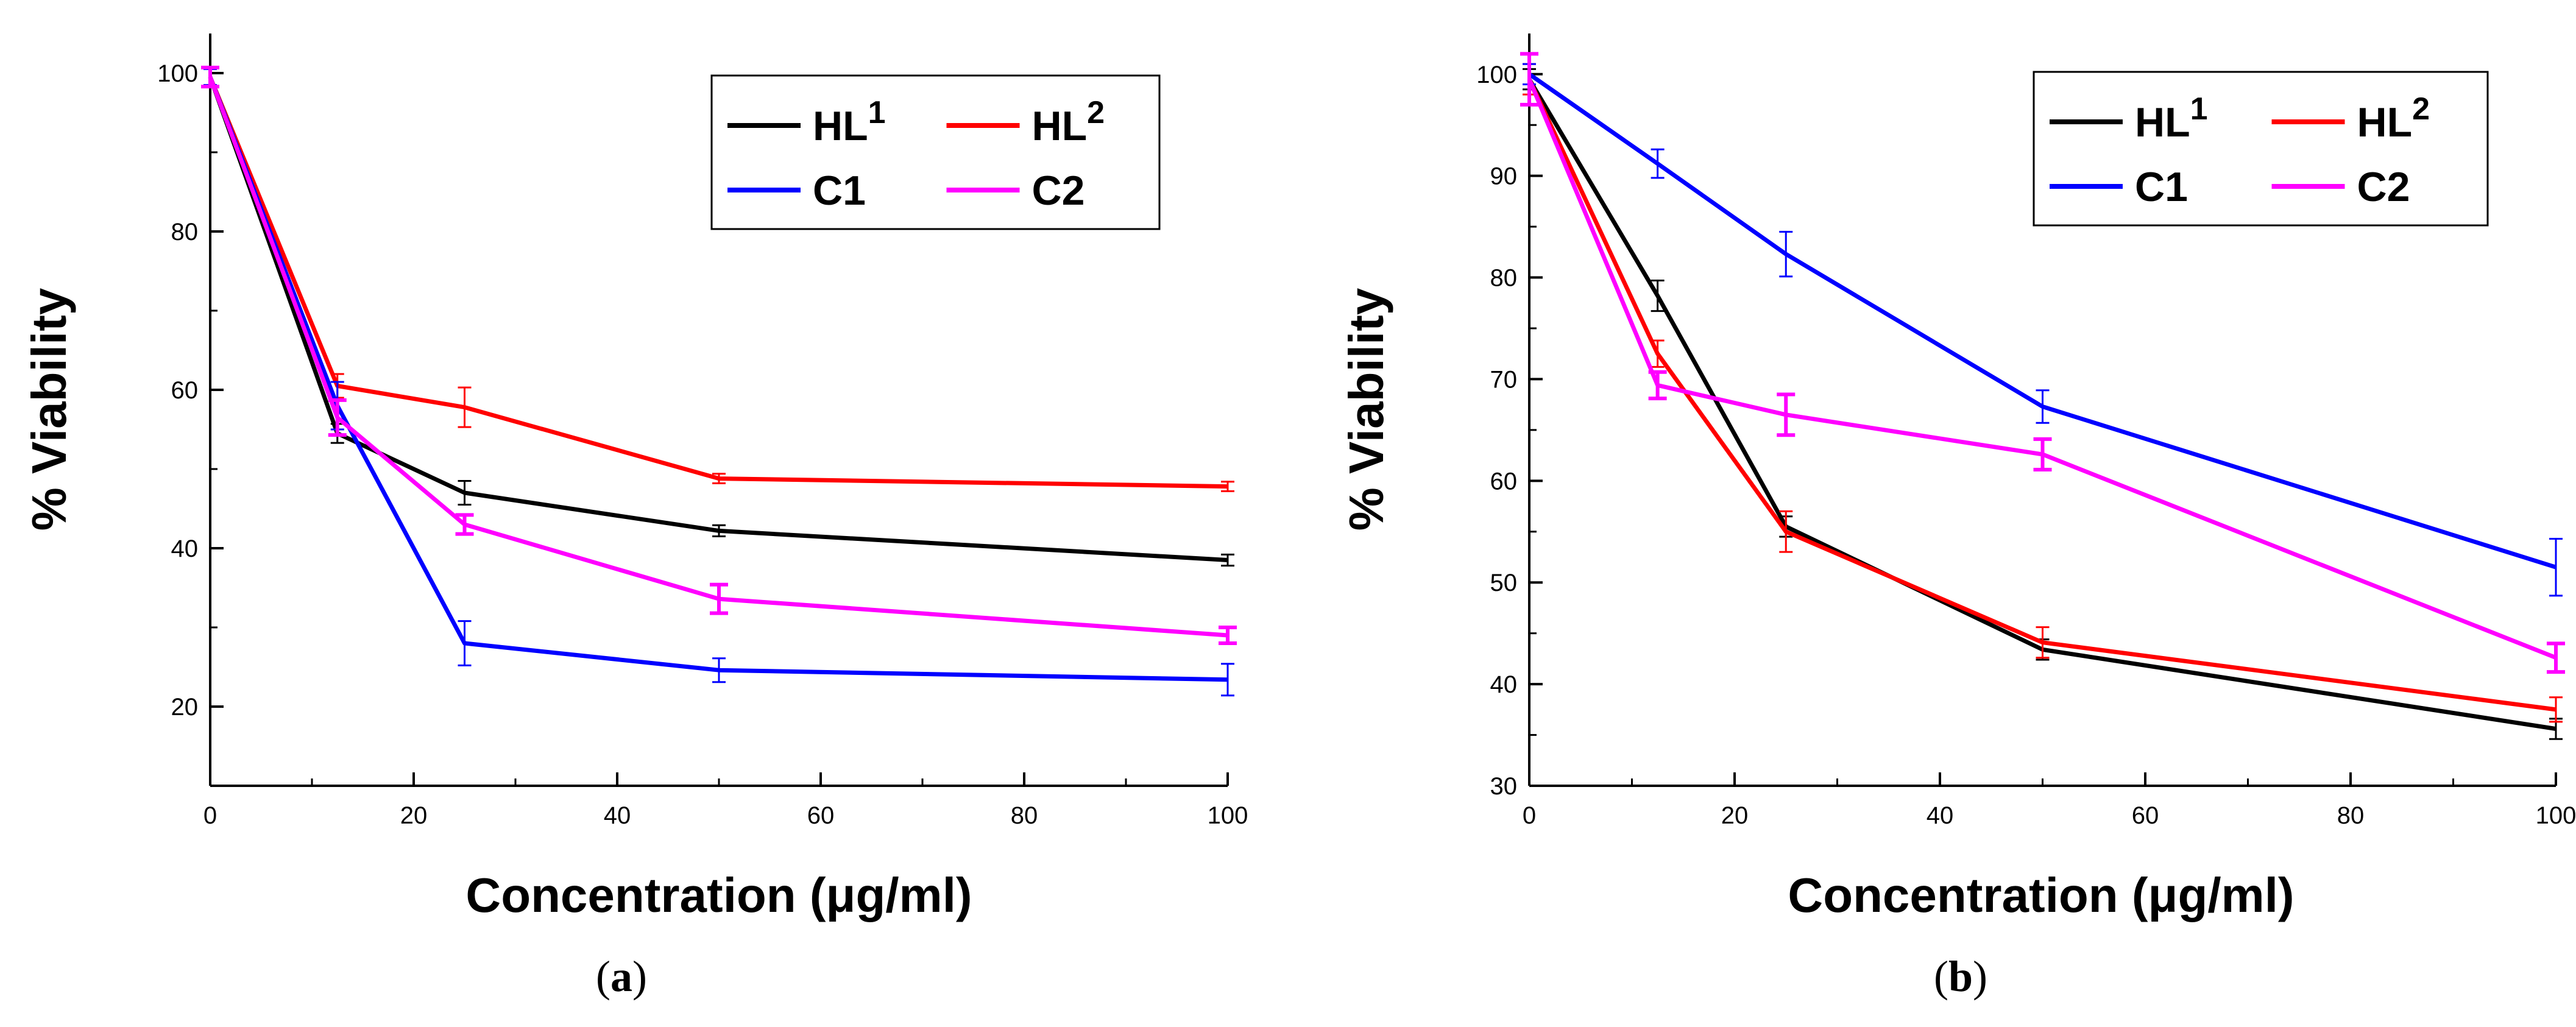 This screenshot has height=1027, width=2576. I want to click on y-tick-label: 50, so click(1504, 583).